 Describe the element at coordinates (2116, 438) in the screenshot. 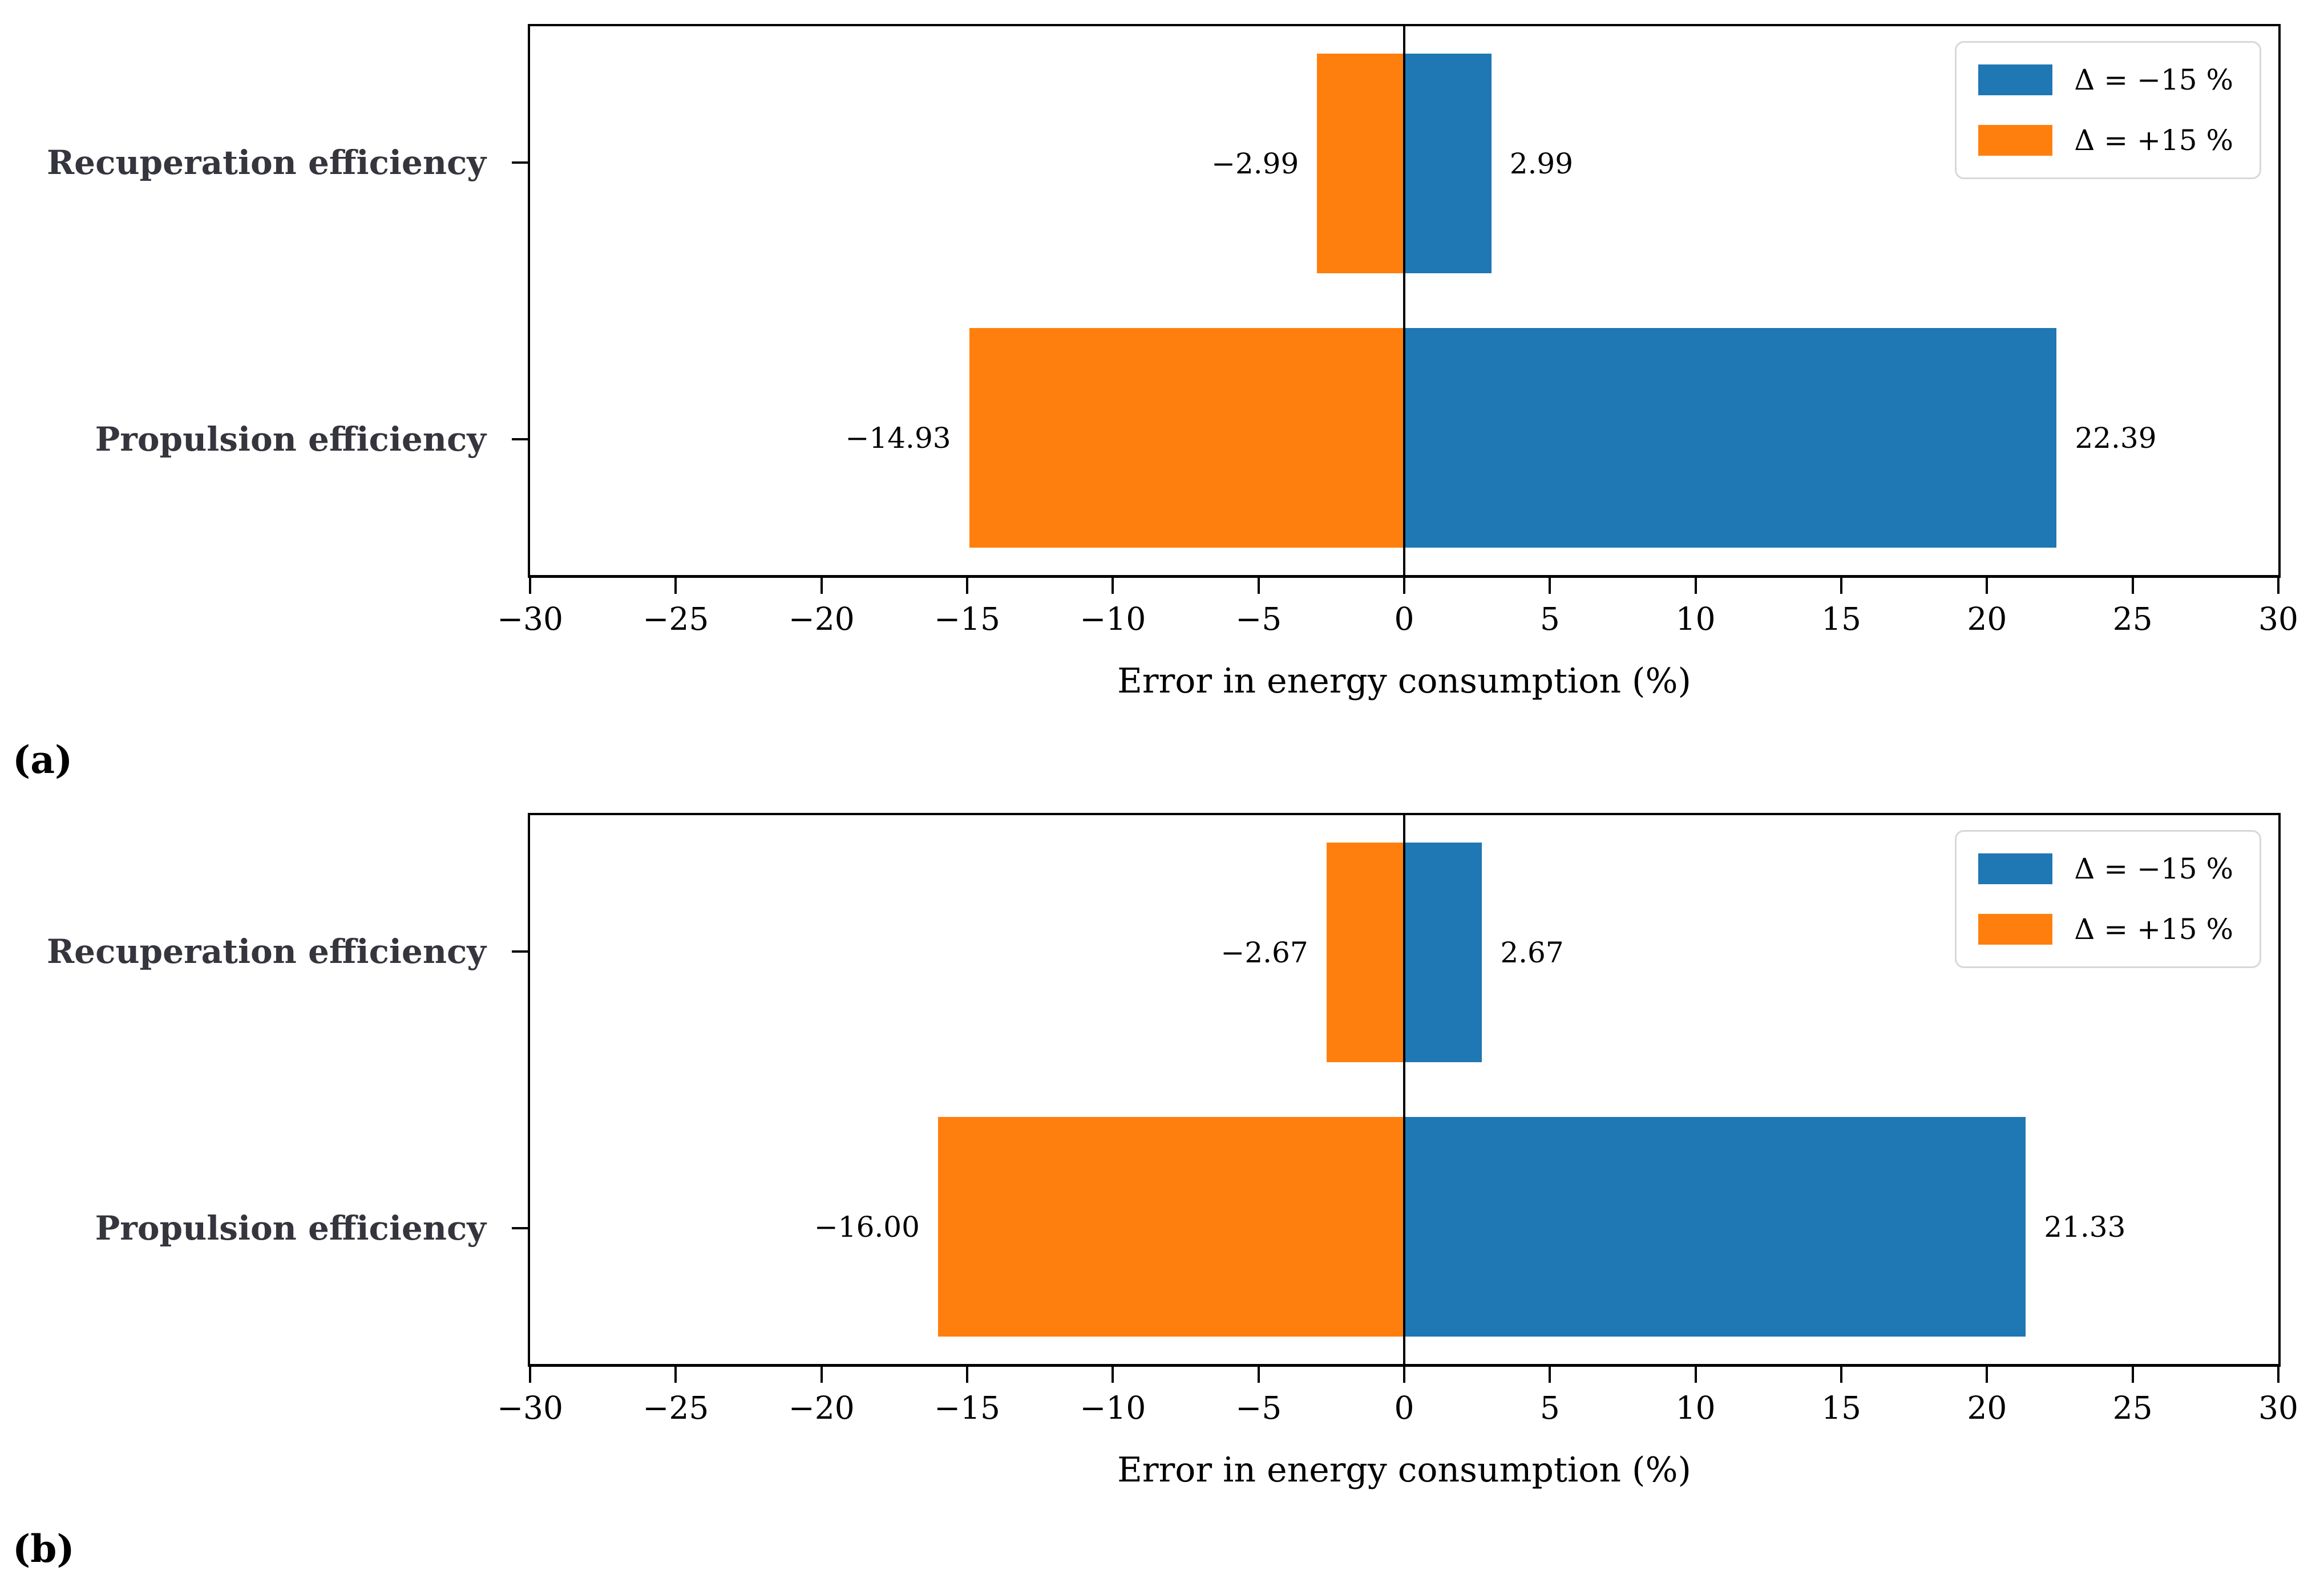

I see `bar-value-label: 22.39` at that location.